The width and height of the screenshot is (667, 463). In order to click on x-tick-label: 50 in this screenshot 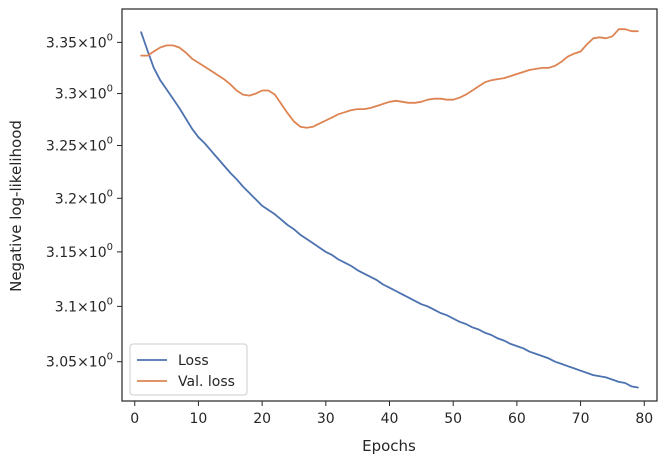, I will do `click(453, 419)`.